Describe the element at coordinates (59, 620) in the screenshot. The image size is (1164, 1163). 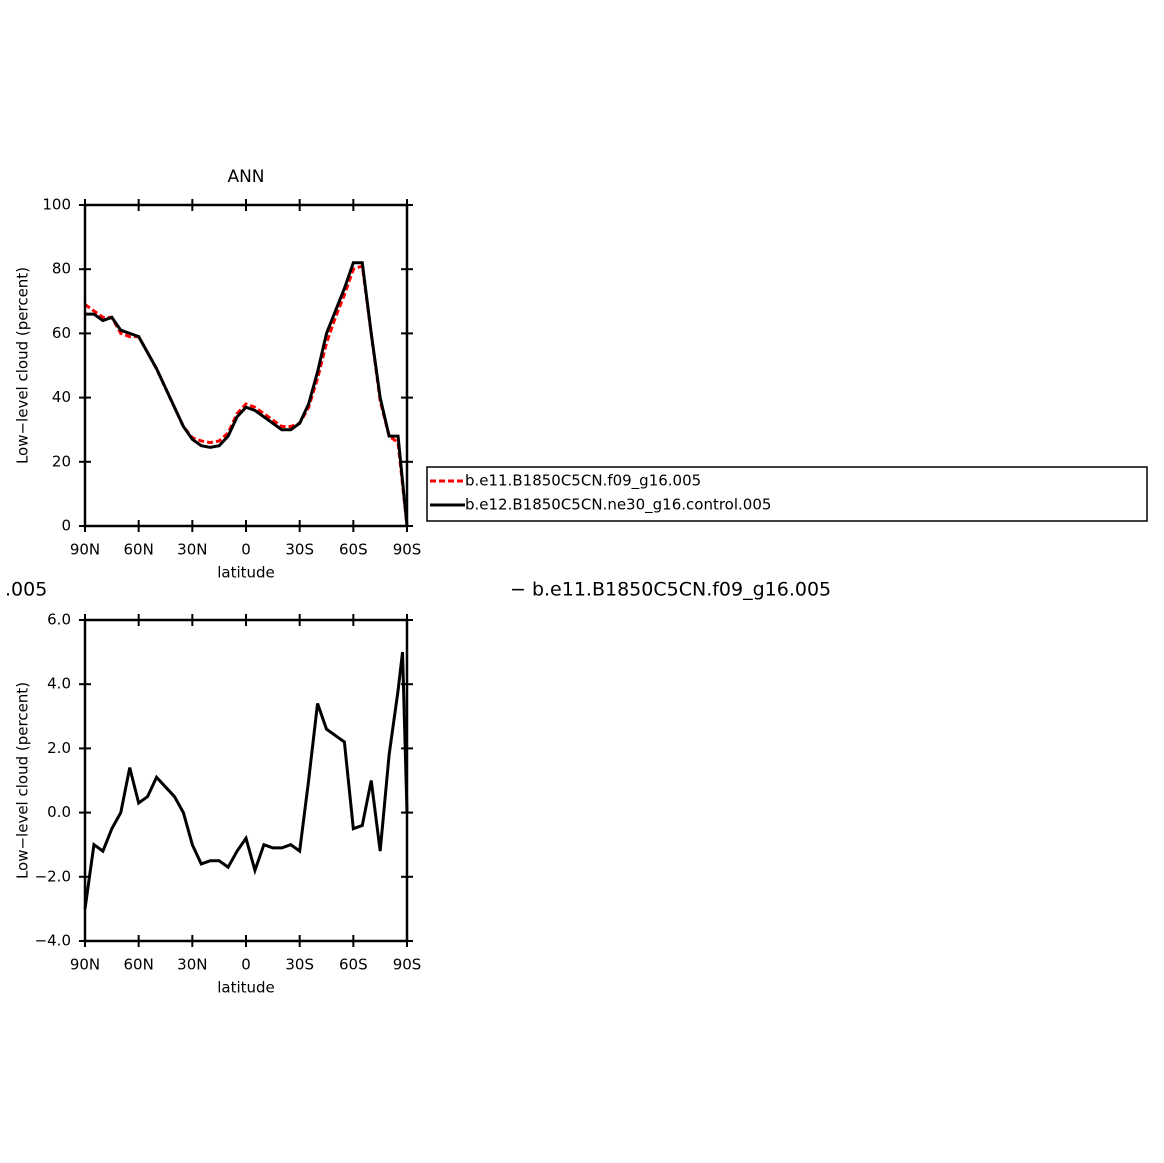
I see `y-tick-label: 6.0` at that location.